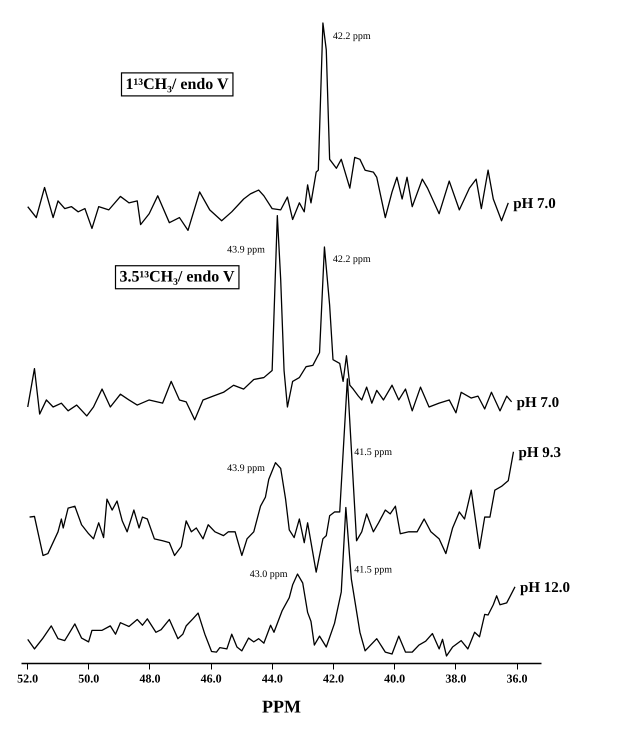 The height and width of the screenshot is (738, 620). I want to click on annotation: 3.5¹³CH₃/ endo V, so click(177, 277).